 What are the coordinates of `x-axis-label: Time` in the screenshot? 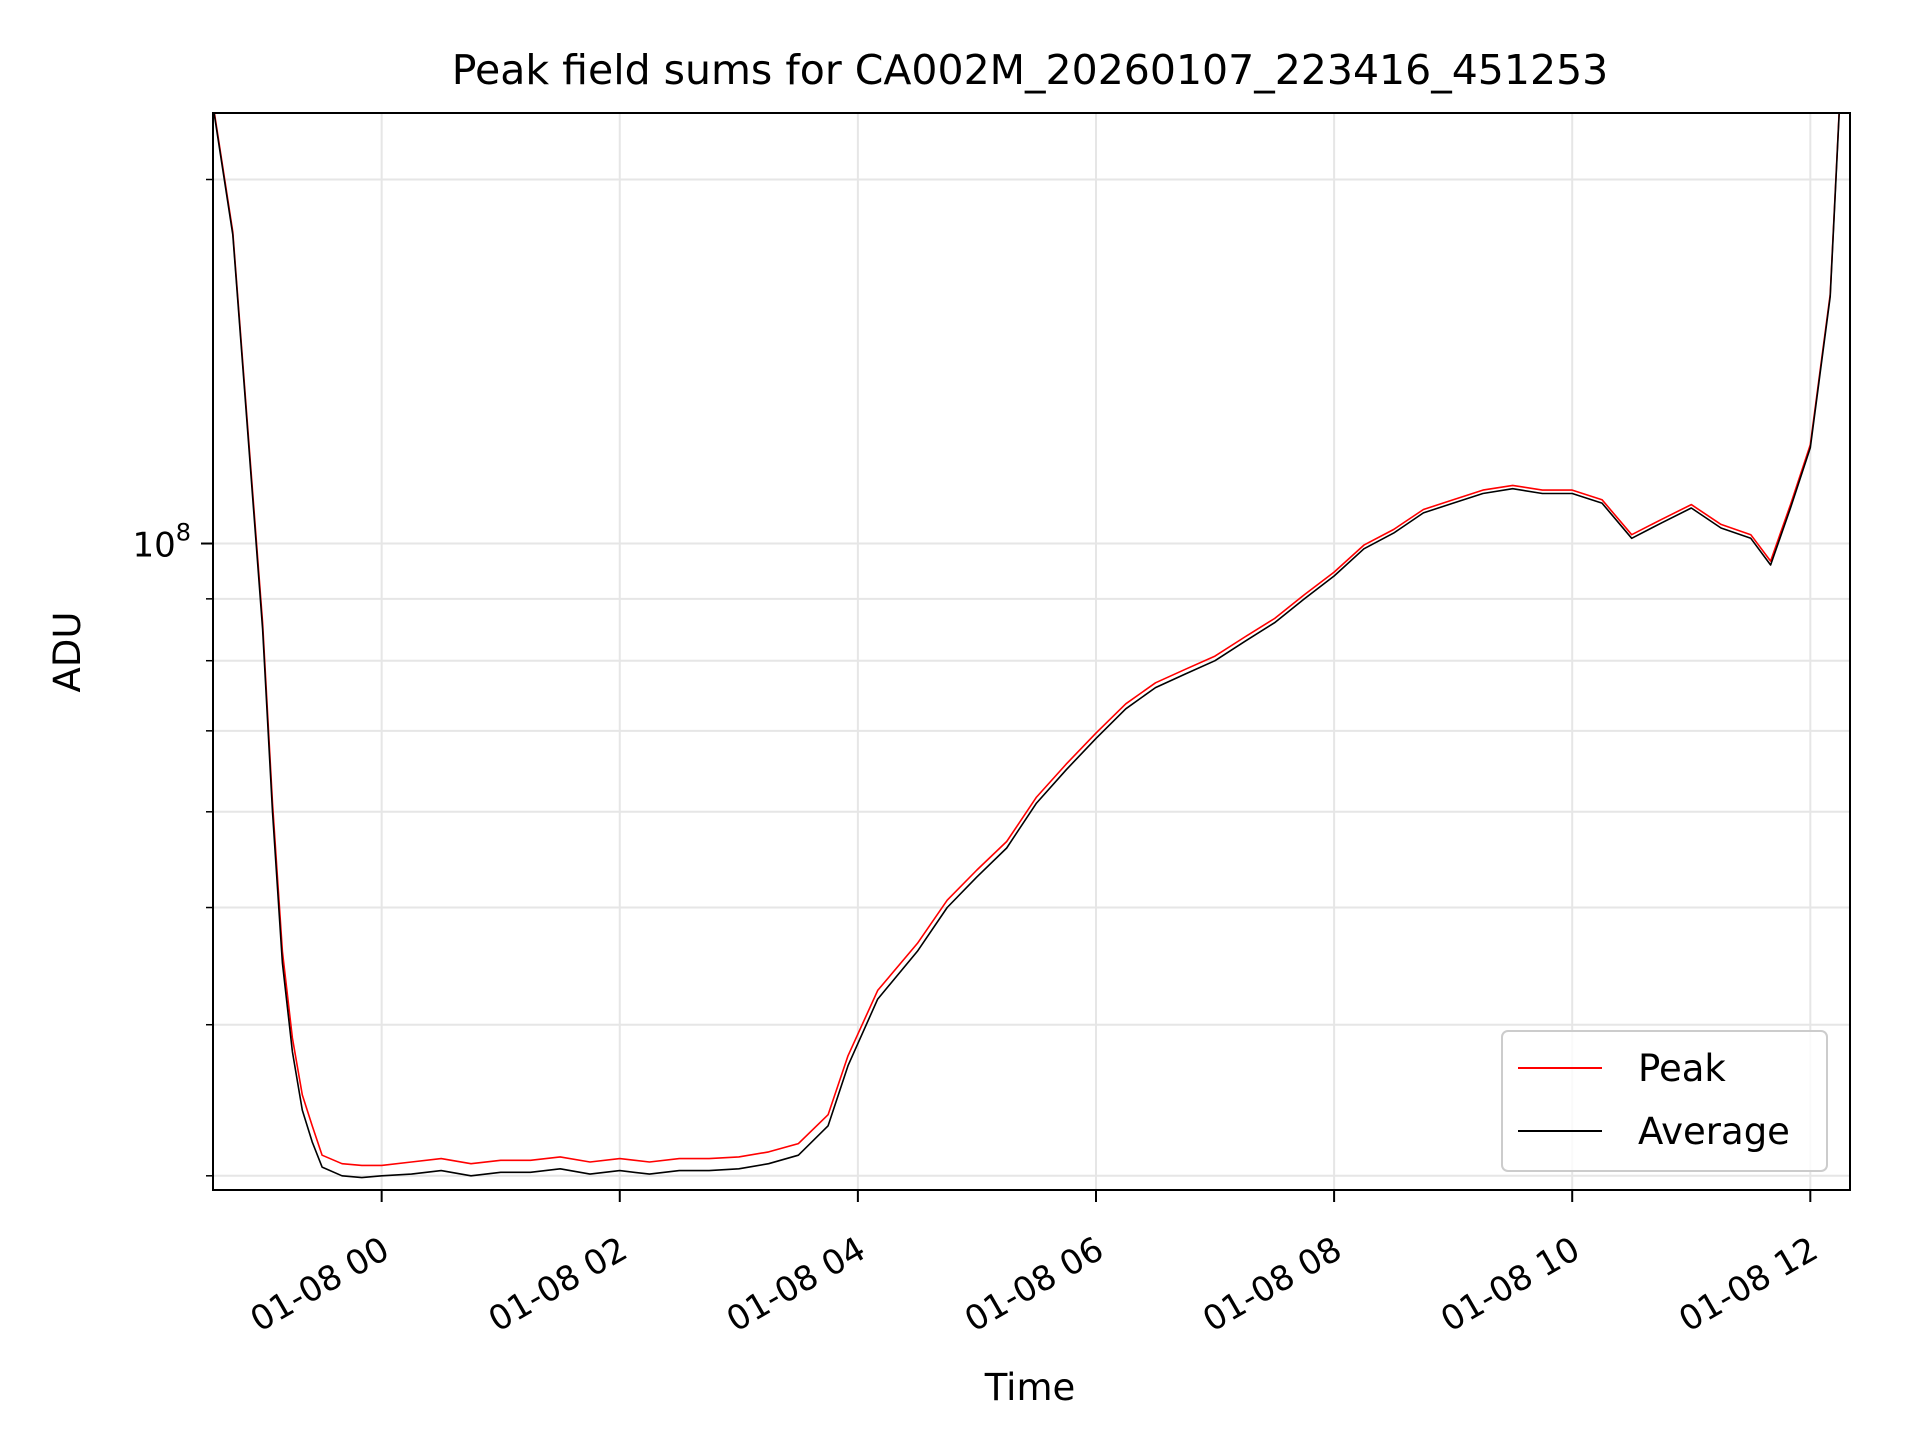 It's located at (1030, 1387).